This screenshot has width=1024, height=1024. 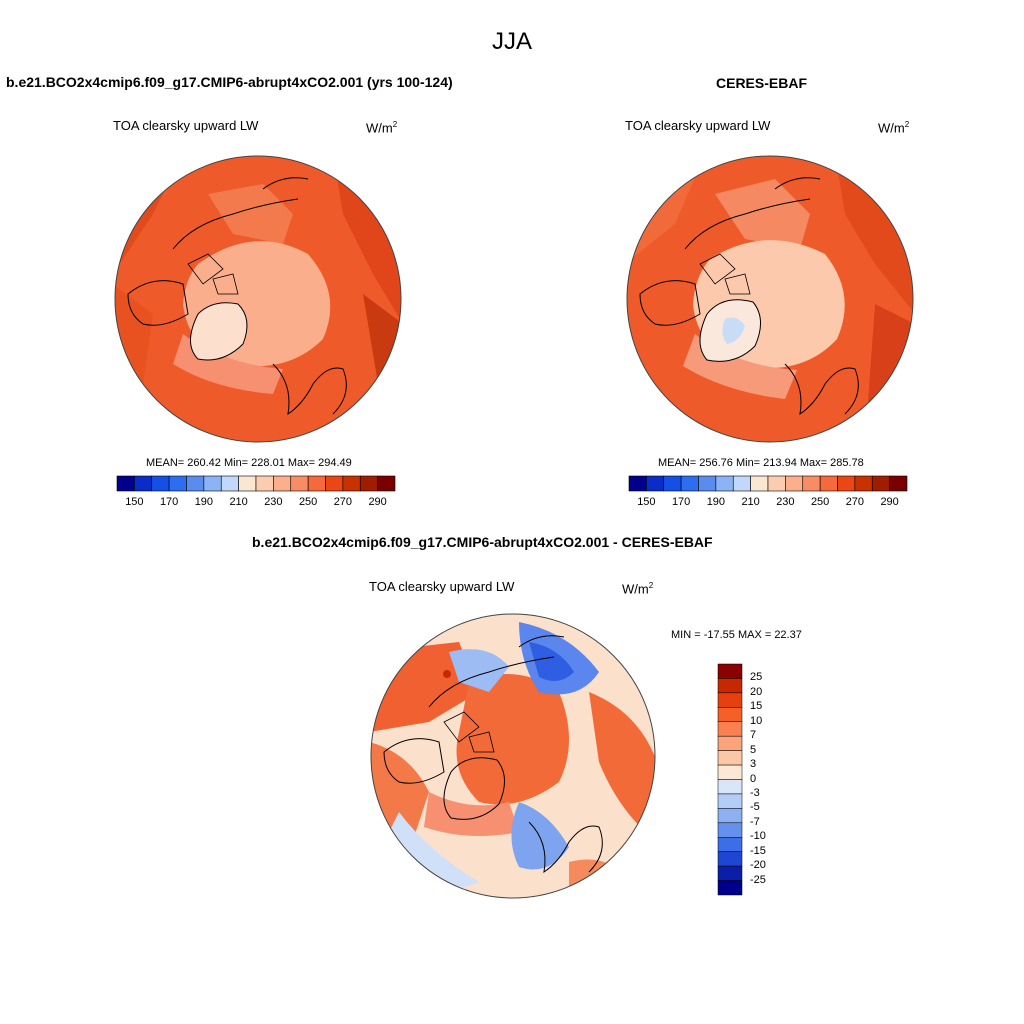 What do you see at coordinates (755, 807) in the screenshot?
I see `colorbar-tick-label: -5` at bounding box center [755, 807].